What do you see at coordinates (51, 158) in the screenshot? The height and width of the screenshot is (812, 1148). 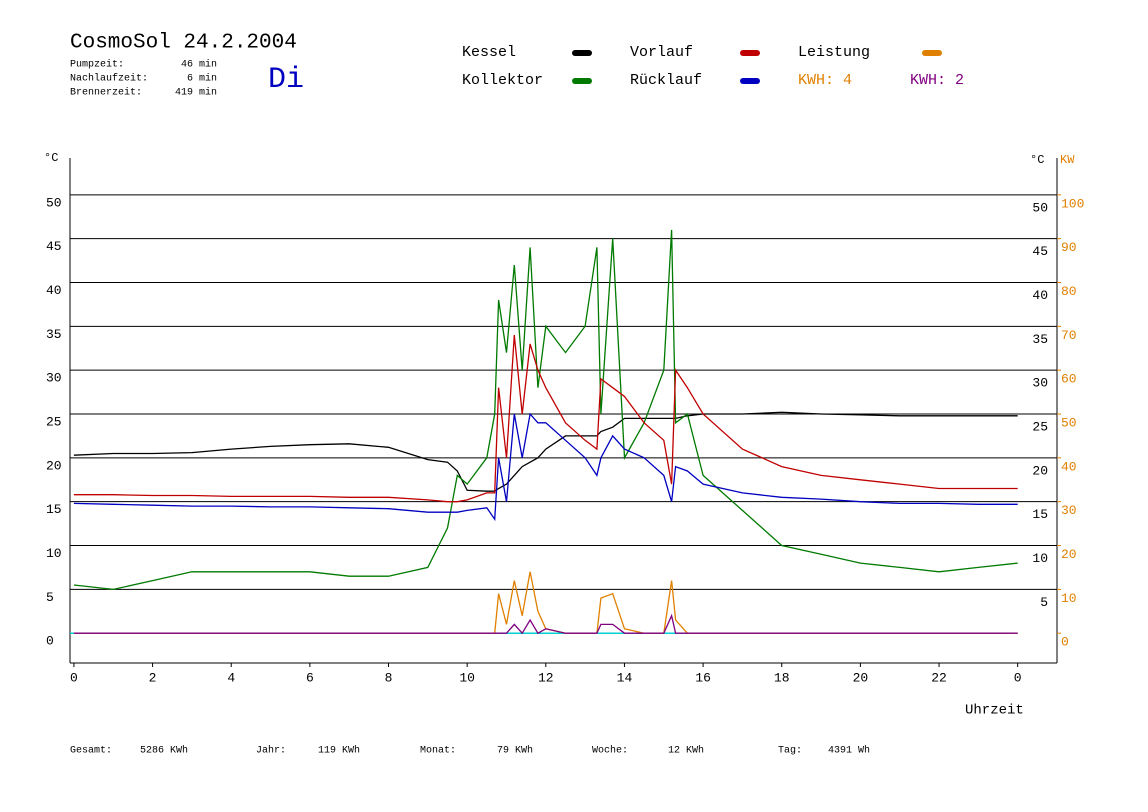 I see `y-axis-label: °C` at bounding box center [51, 158].